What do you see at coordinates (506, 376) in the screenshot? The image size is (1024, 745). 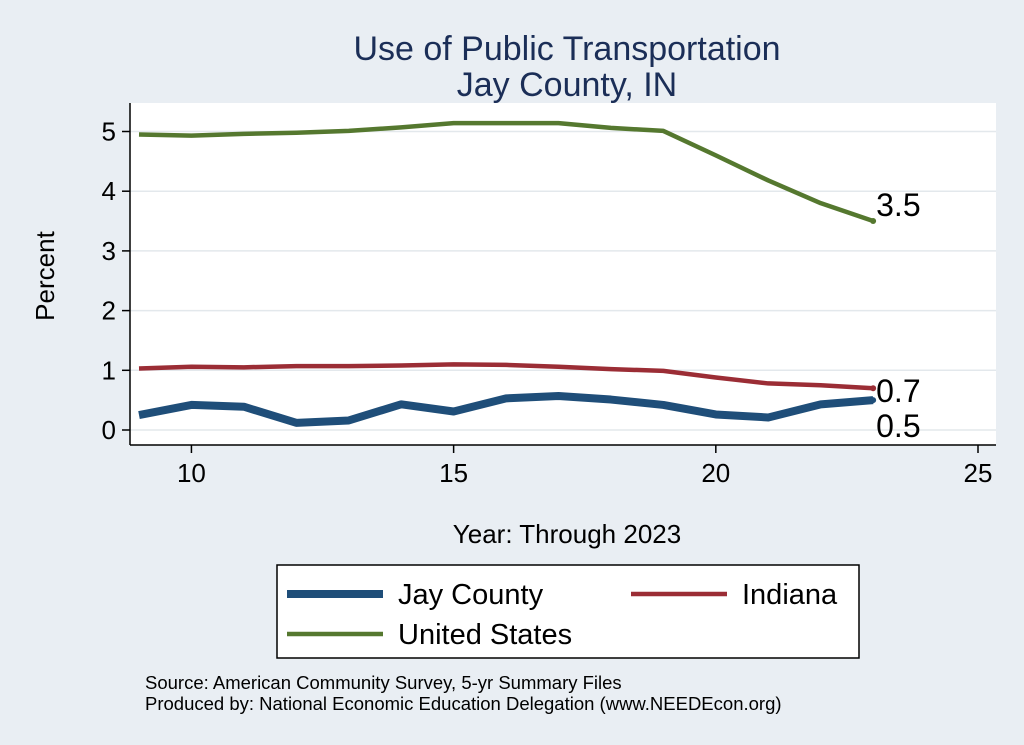 I see `series-line-indiana` at bounding box center [506, 376].